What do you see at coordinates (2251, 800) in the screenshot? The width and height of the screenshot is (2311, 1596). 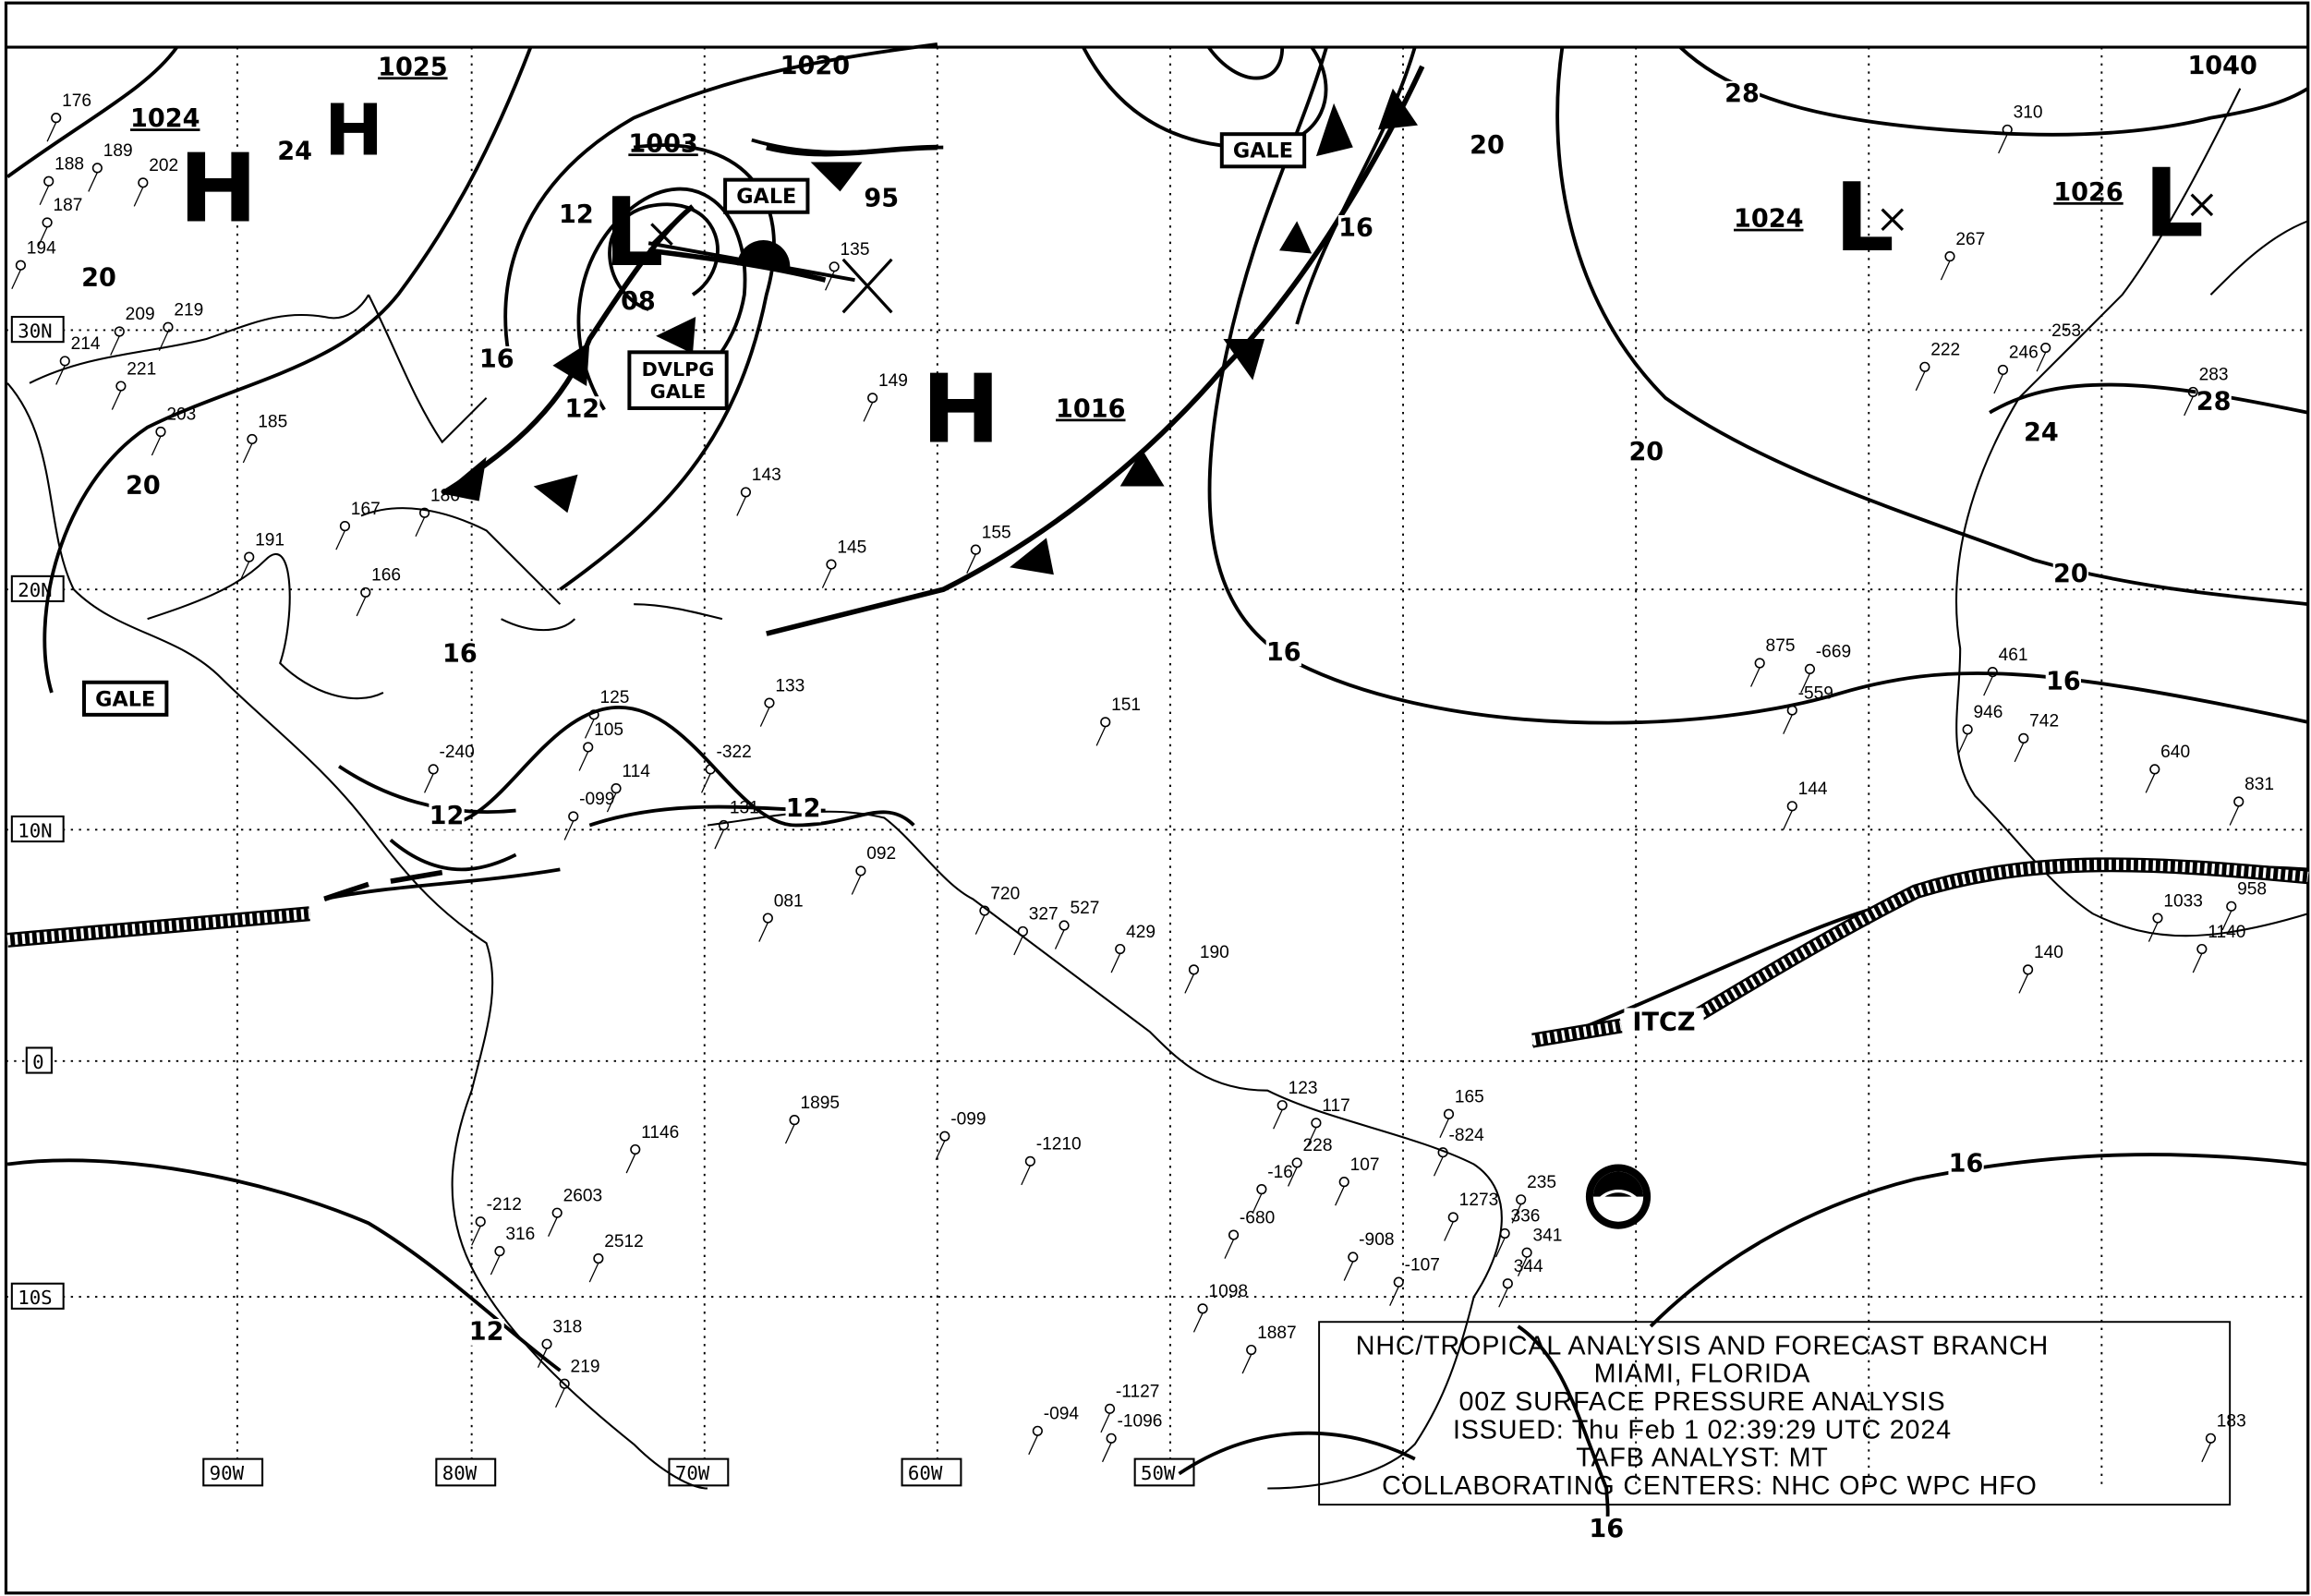 I see `station-plot: 831` at bounding box center [2251, 800].